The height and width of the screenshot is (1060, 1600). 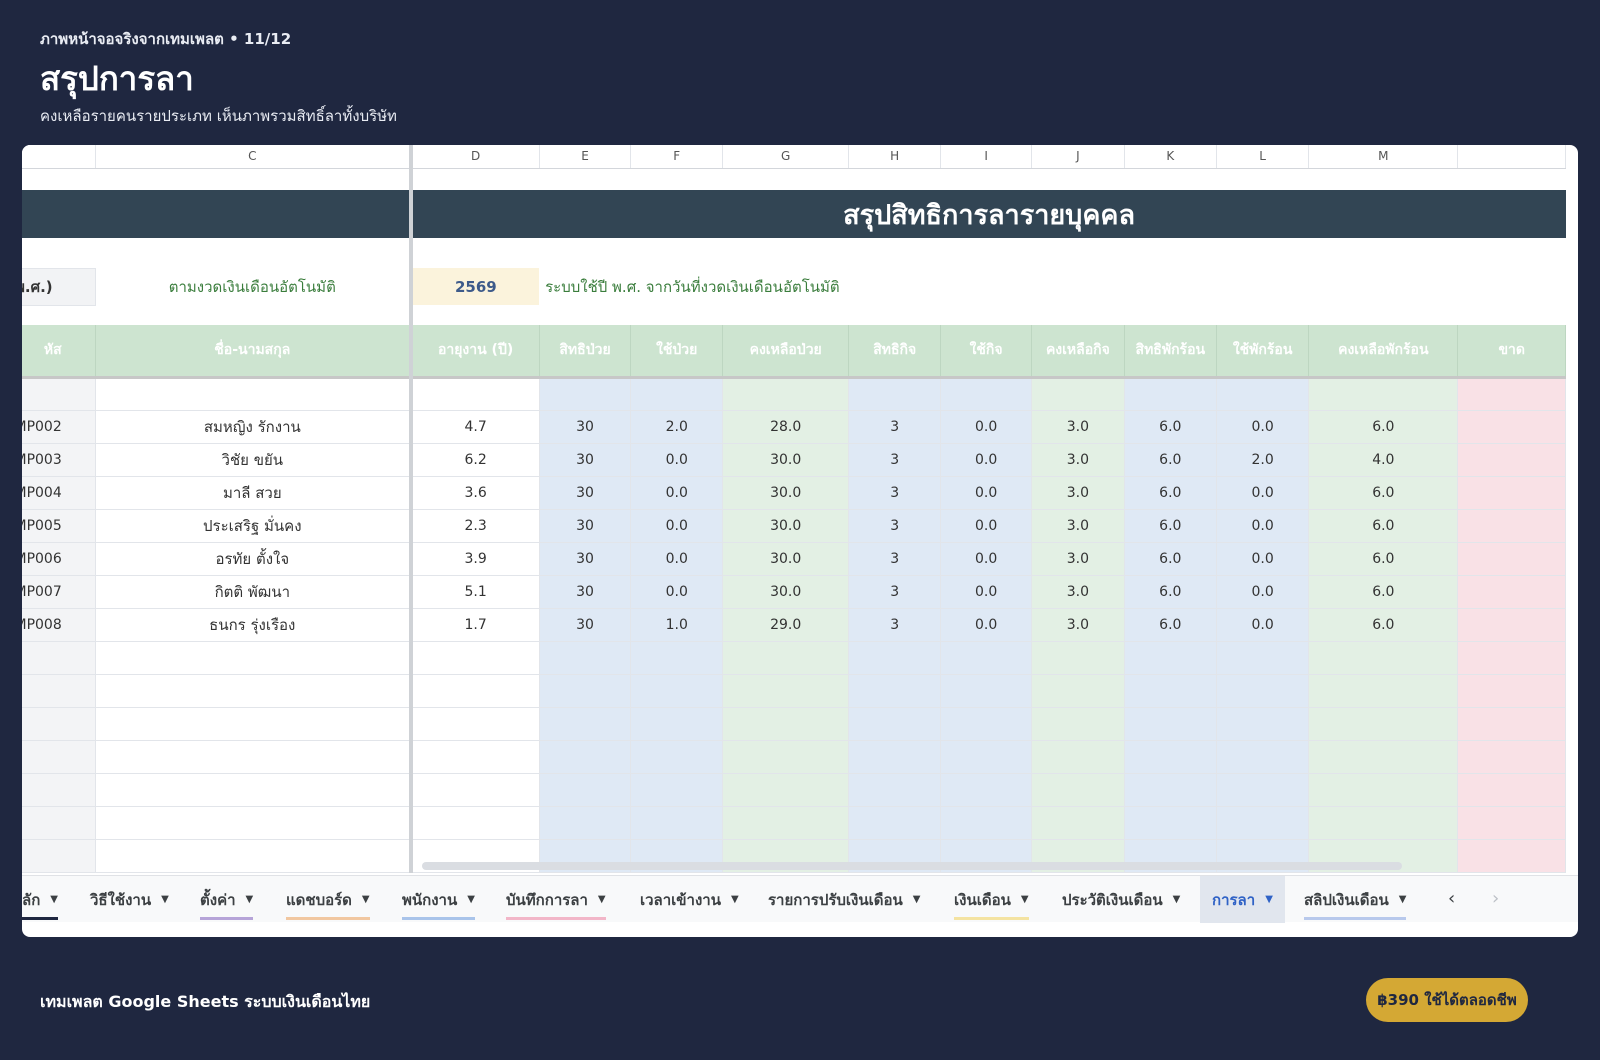 What do you see at coordinates (894, 352) in the screenshot?
I see `header-business: สิทธิกิจ` at bounding box center [894, 352].